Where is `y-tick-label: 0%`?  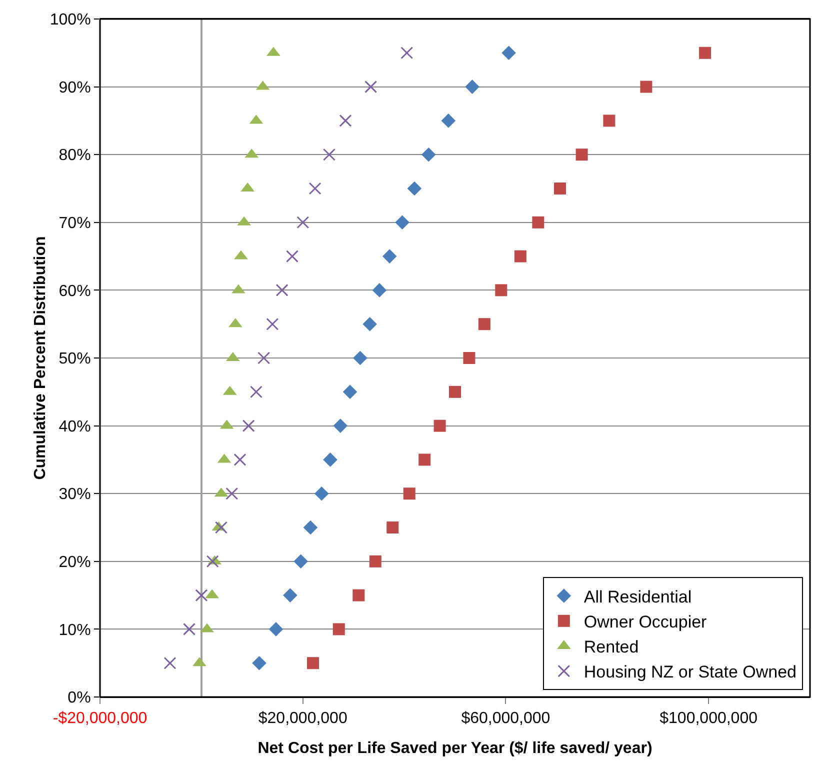 y-tick-label: 0% is located at coordinates (79, 698).